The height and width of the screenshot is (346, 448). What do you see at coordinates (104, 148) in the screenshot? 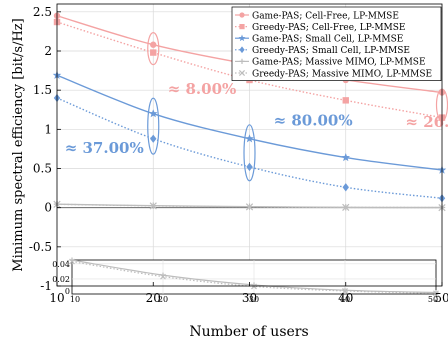
I see `gain-annotation: ≈ 37.00%` at bounding box center [104, 148].